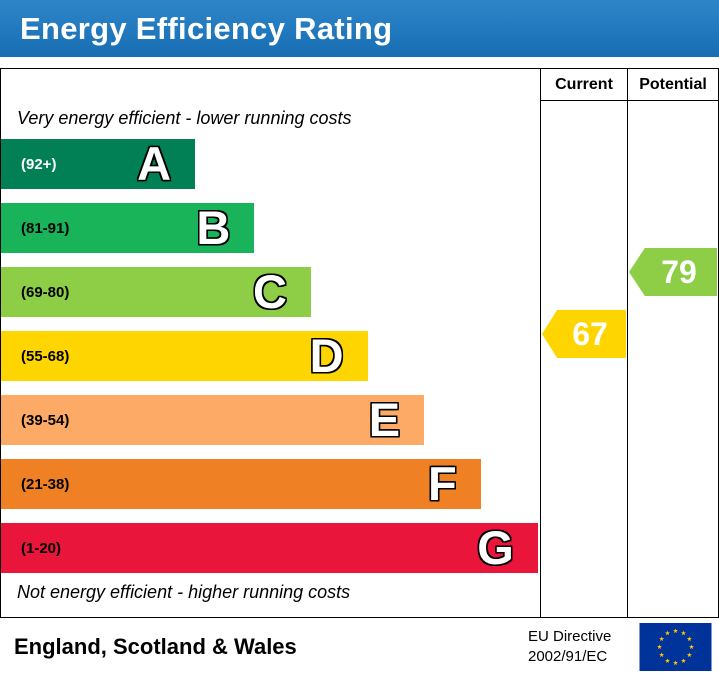  What do you see at coordinates (213, 419) in the screenshot?
I see `band-row-e: (39-54) E` at bounding box center [213, 419].